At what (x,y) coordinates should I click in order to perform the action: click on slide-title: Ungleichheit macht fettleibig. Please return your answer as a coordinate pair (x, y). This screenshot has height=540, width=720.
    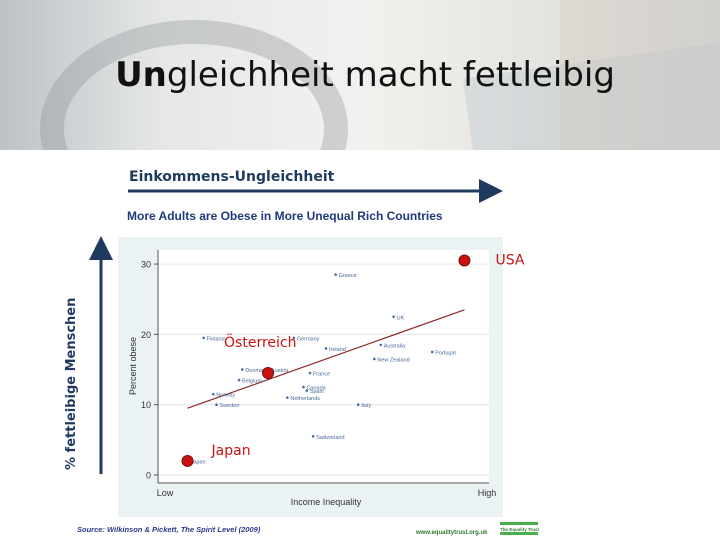
    Looking at the image, I should click on (360, 75).